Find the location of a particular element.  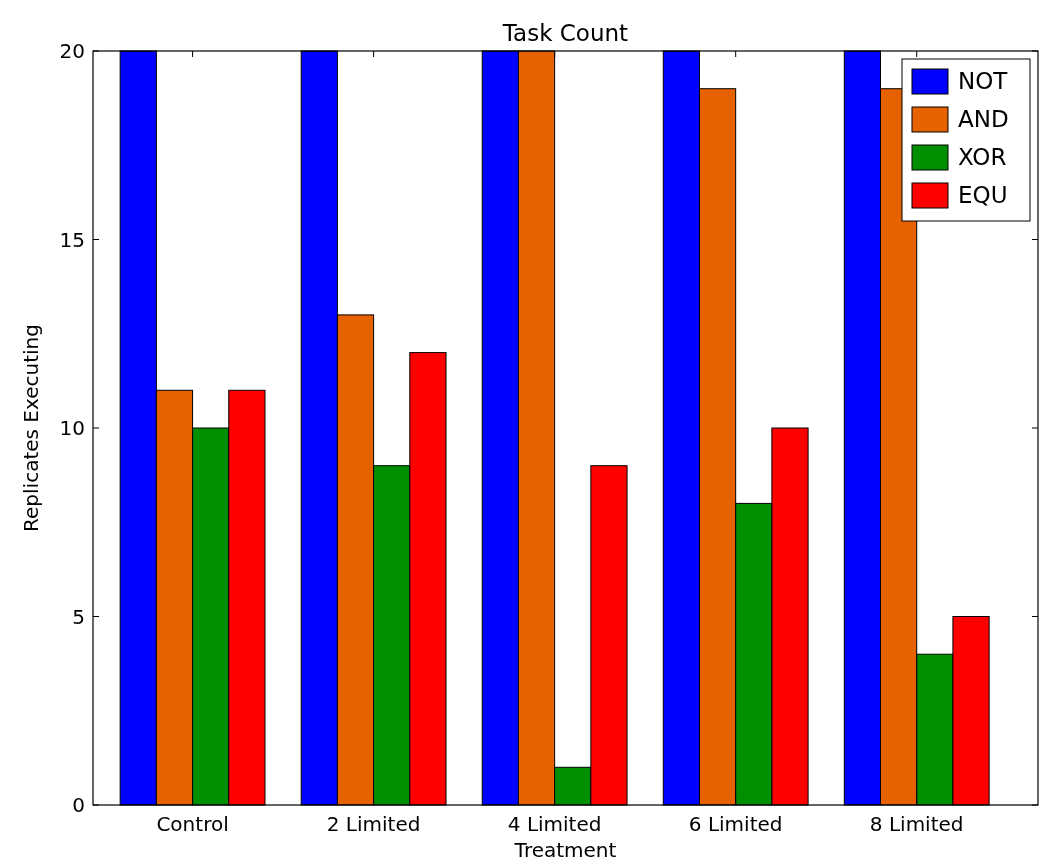

y-tick-label: 10 is located at coordinates (72, 428).